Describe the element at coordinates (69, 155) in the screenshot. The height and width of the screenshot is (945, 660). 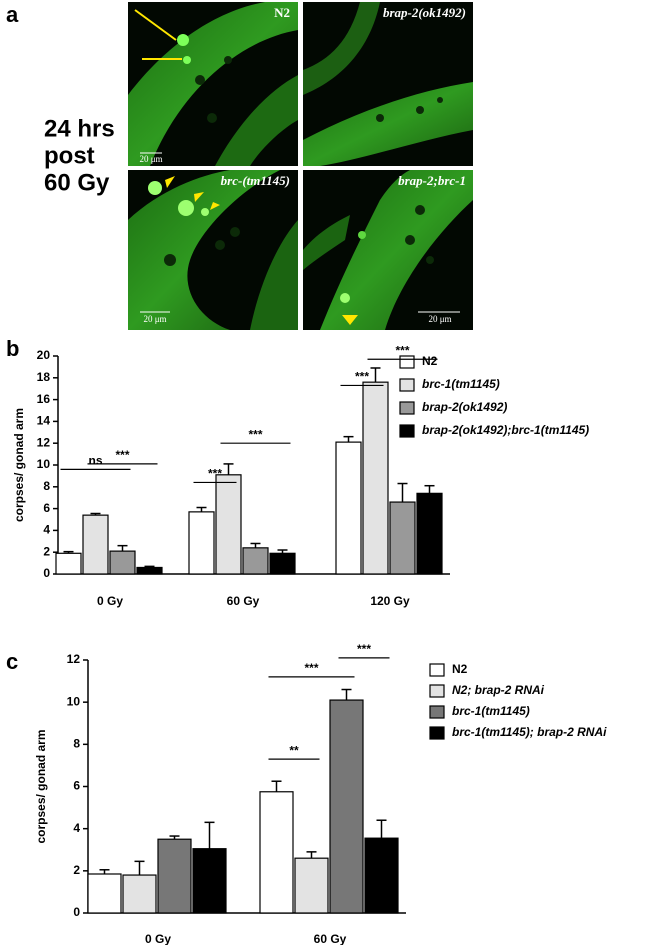
I see `caption: post` at that location.